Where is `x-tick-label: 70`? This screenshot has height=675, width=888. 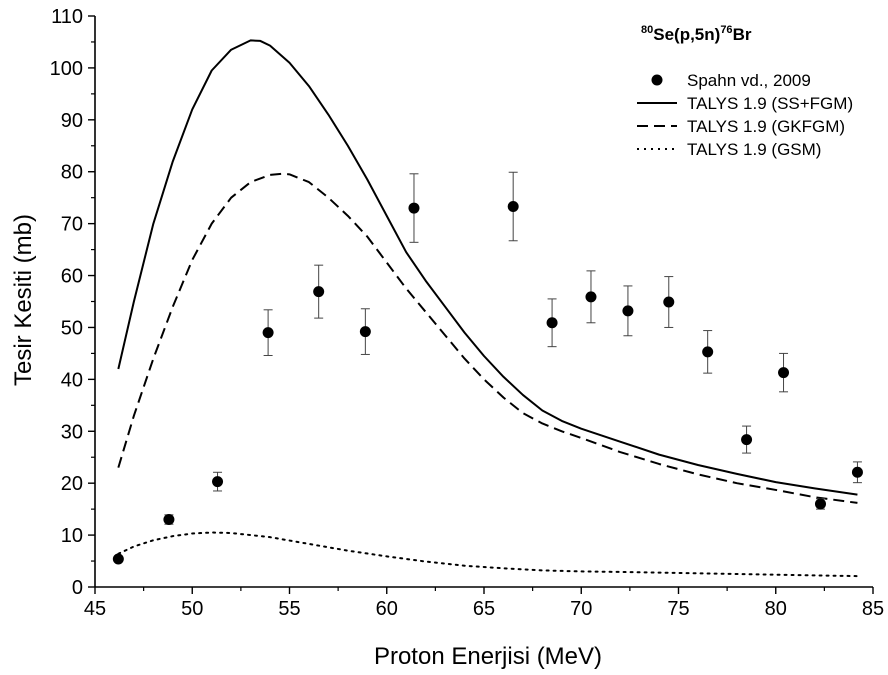 x-tick-label: 70 is located at coordinates (581, 609).